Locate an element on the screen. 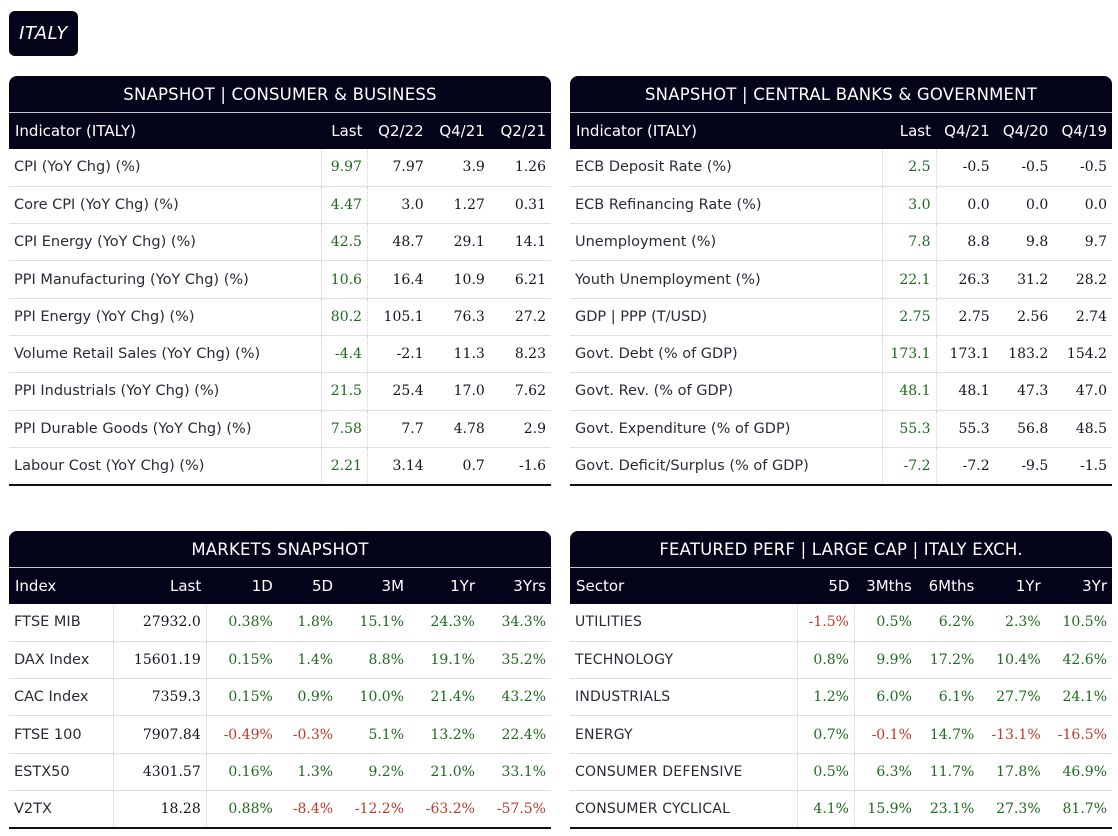 The height and width of the screenshot is (836, 1118). cell-value: -1.6 is located at coordinates (532, 465).